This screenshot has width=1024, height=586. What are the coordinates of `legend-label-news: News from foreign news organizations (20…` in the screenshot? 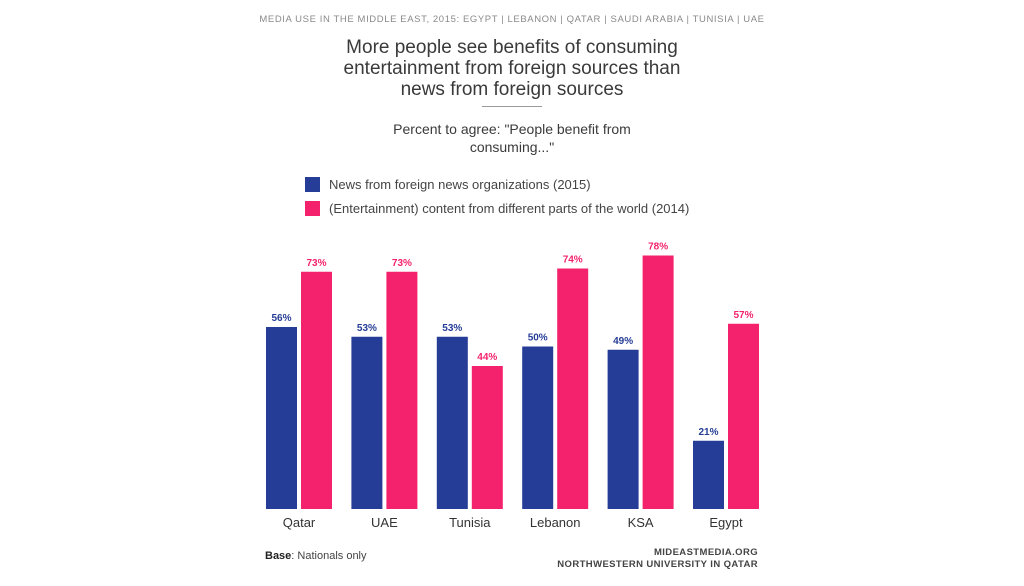 It's located at (460, 184).